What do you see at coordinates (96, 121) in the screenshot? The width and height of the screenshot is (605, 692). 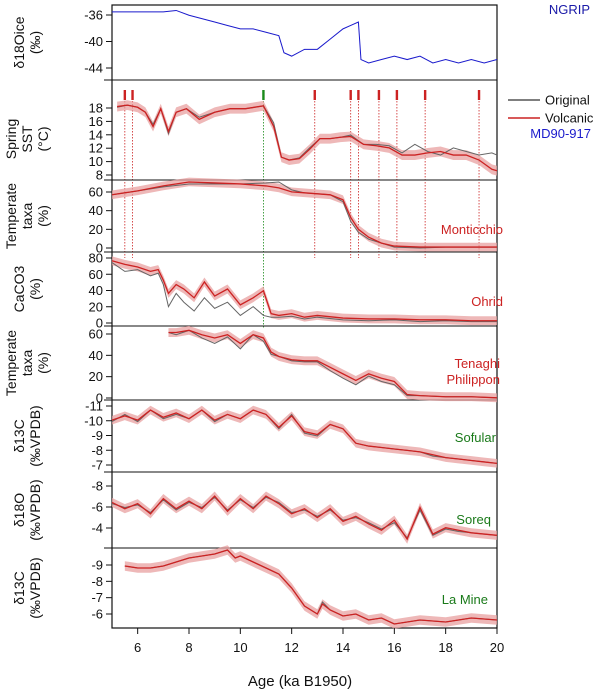 I see `y-tick-label: 16` at bounding box center [96, 121].